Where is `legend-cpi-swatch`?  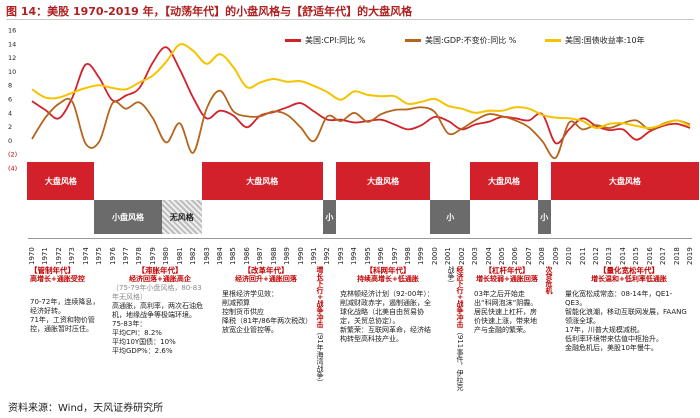 legend-cpi-swatch is located at coordinates (293, 40).